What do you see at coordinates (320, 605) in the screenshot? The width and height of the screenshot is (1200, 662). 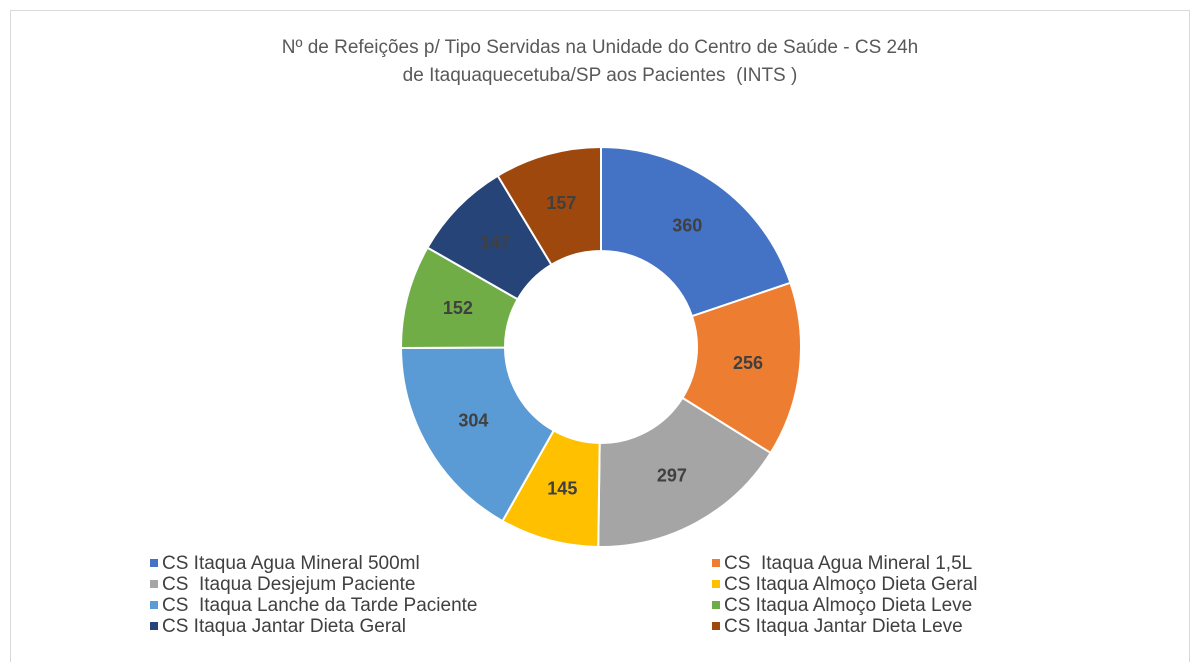 I see `legend-label: CS Itaqua Lanche da Tarde Paciente` at bounding box center [320, 605].